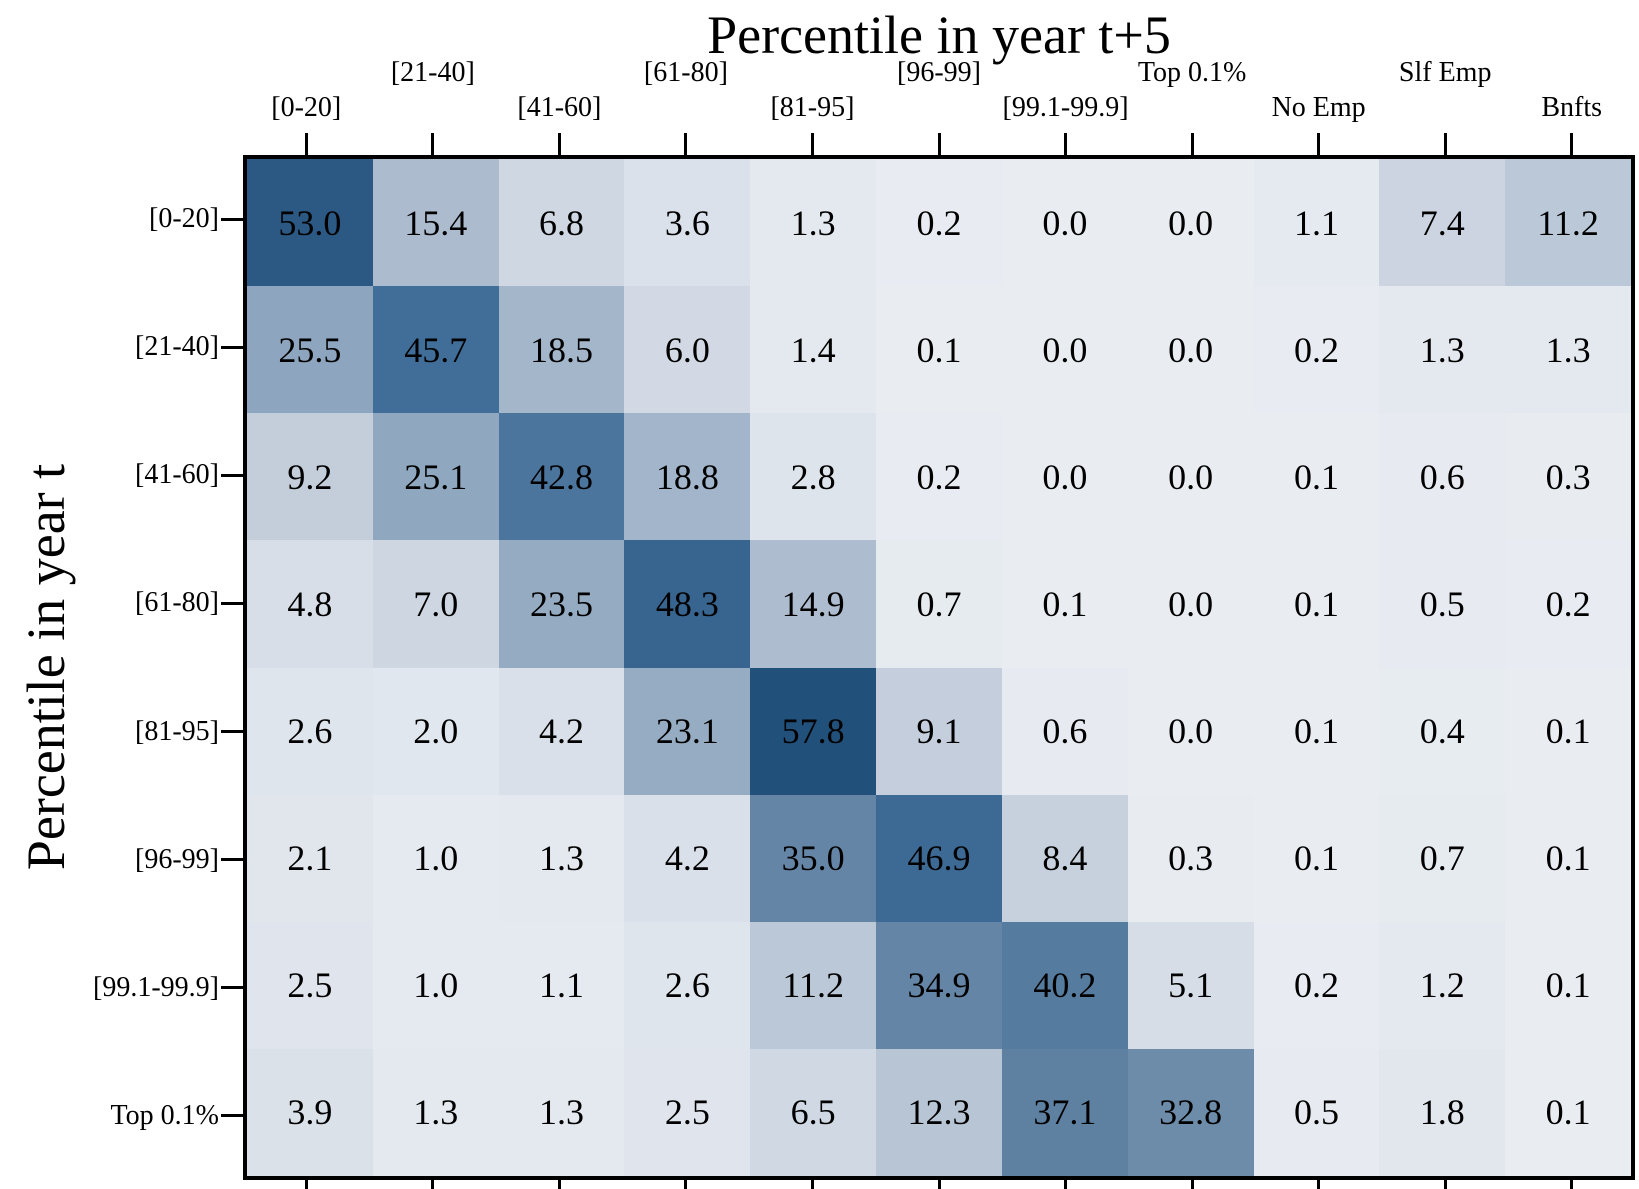 This screenshot has width=1639, height=1189. I want to click on heatmap-cell: 9.2, so click(310, 477).